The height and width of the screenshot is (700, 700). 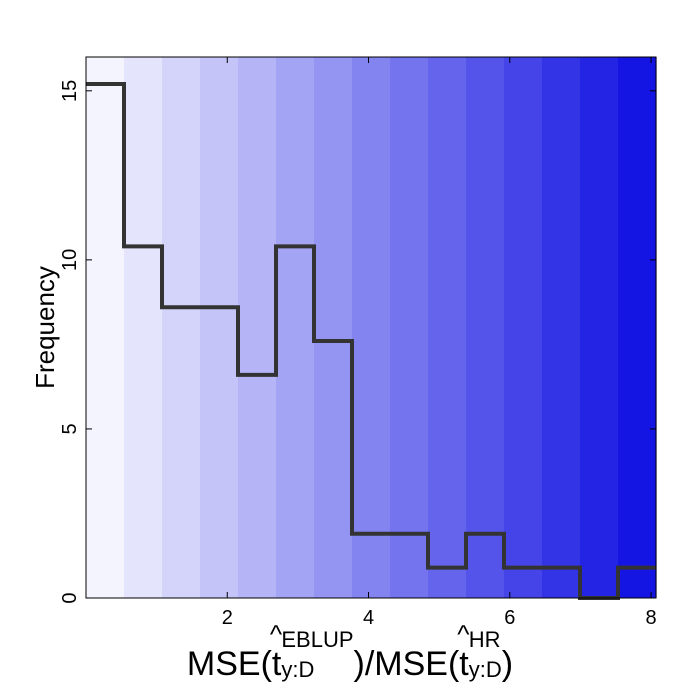 What do you see at coordinates (406, 663) in the screenshot?
I see `x-label-middle: )/MSE(` at bounding box center [406, 663].